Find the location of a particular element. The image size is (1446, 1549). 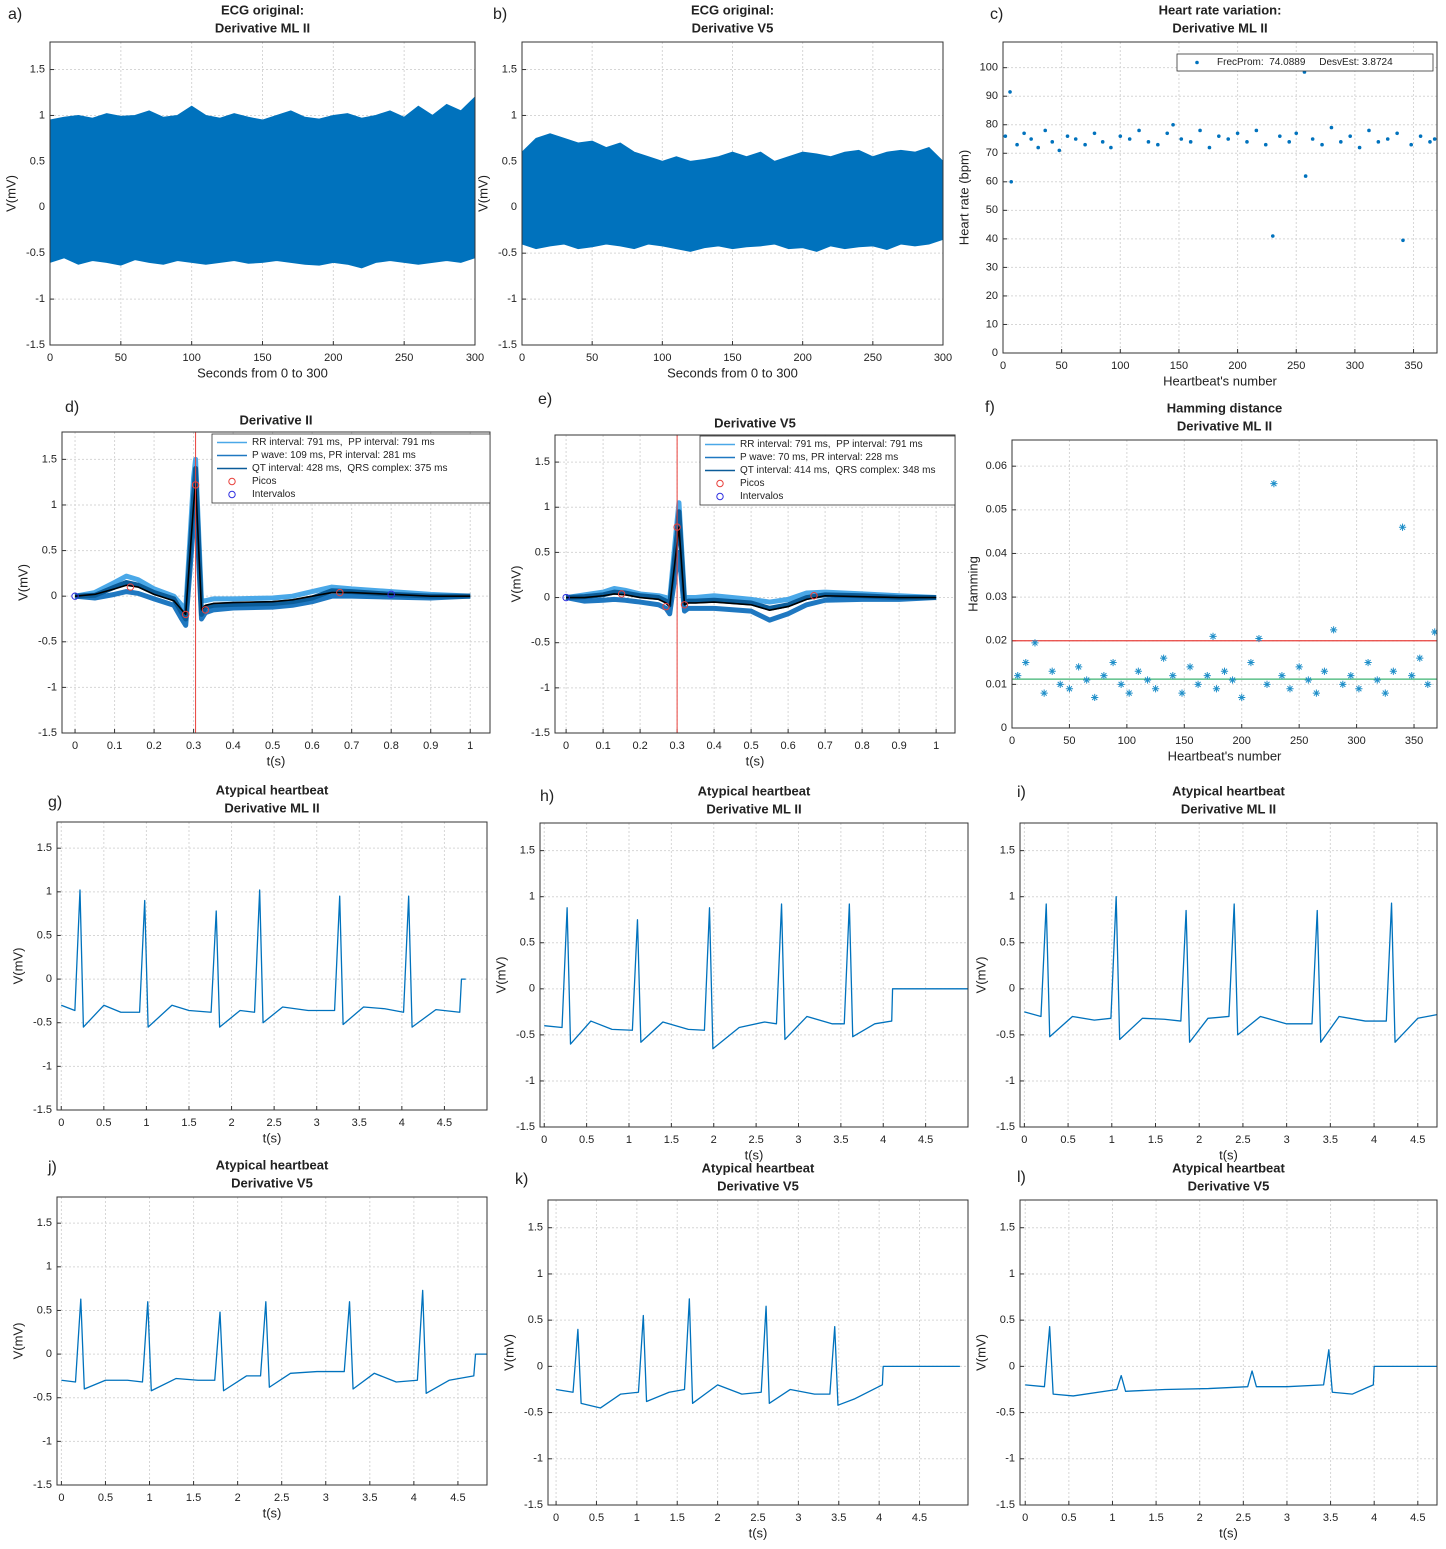

legend-label: P wave: 109 ms, PR interval: 281 ms is located at coordinates (334, 455).